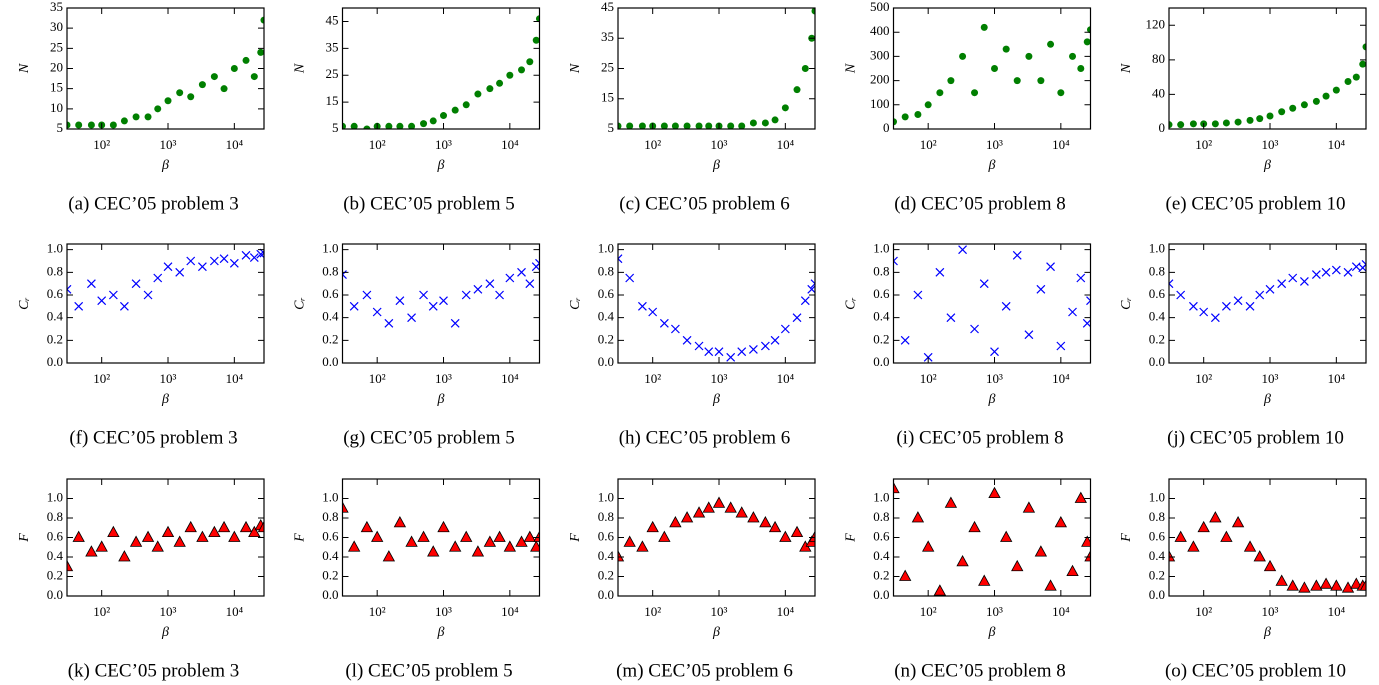  I want to click on y-tick-label: 30, so click(56, 26).